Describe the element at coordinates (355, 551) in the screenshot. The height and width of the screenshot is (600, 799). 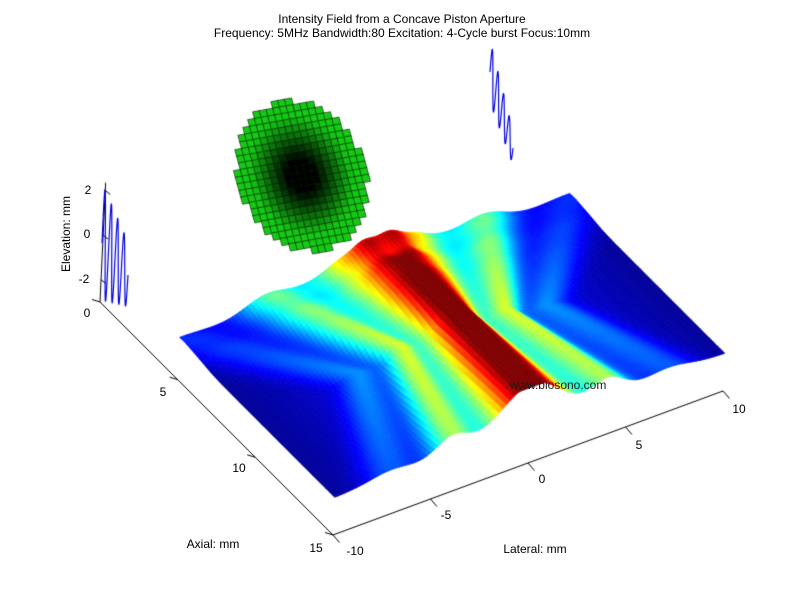
I see `lateral-tick-label: -10` at that location.